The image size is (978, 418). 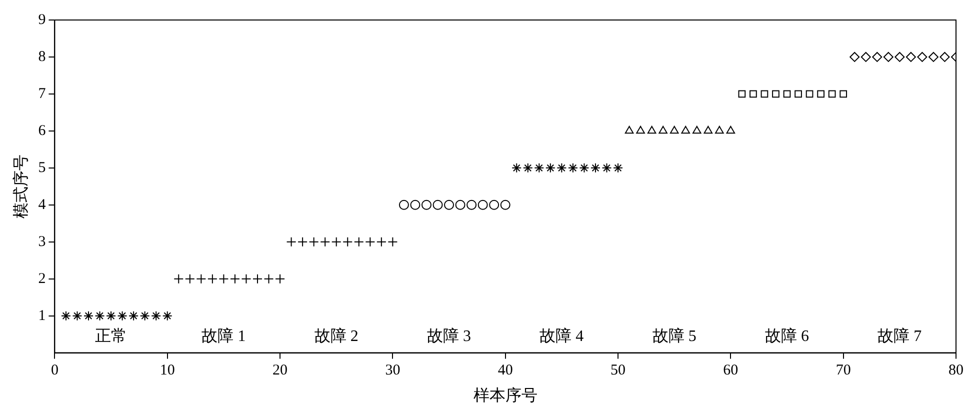 I want to click on x-tick-label: 30, so click(x=392, y=370).